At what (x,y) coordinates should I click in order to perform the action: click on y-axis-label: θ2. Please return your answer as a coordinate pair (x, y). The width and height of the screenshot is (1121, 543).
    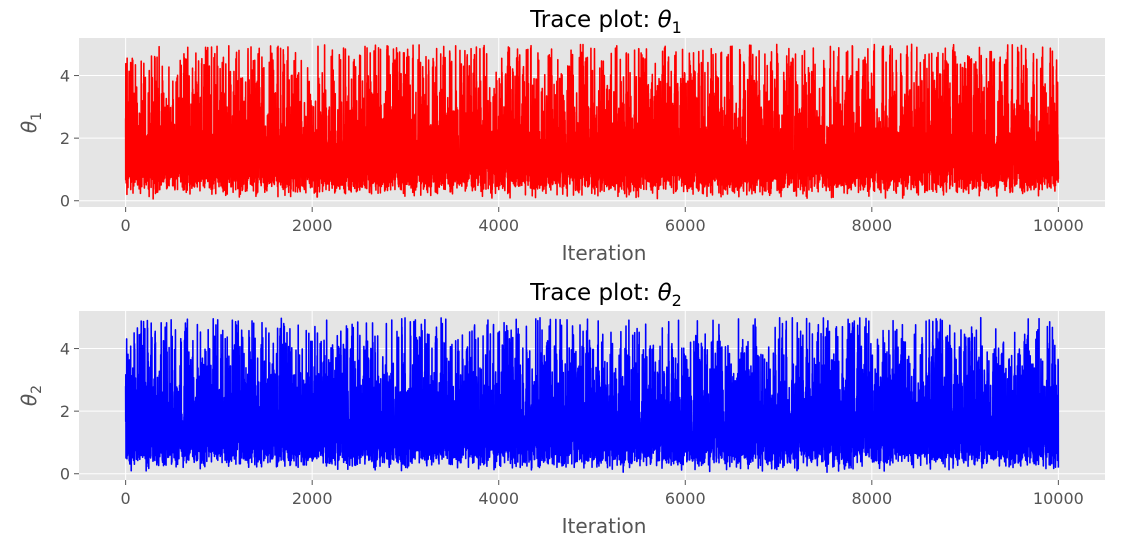
    Looking at the image, I should click on (31, 395).